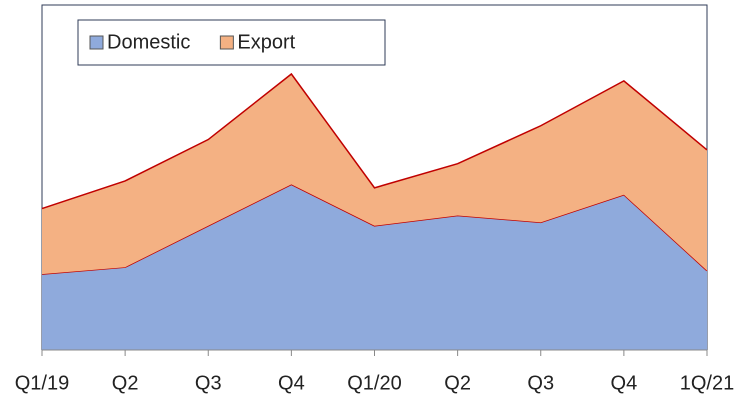 This screenshot has width=738, height=401. Describe the element at coordinates (266, 42) in the screenshot. I see `legend-label: Export` at that location.